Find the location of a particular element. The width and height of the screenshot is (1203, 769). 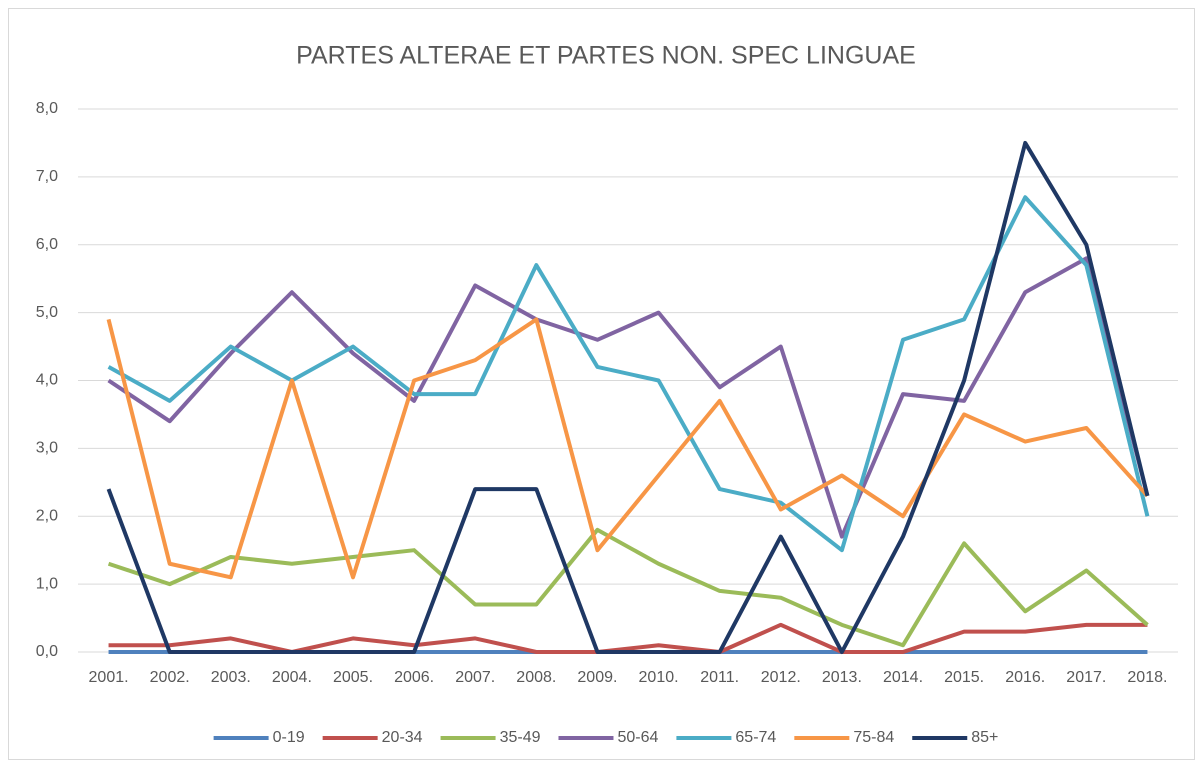

y-tick-label: 0,0 is located at coordinates (47, 651).